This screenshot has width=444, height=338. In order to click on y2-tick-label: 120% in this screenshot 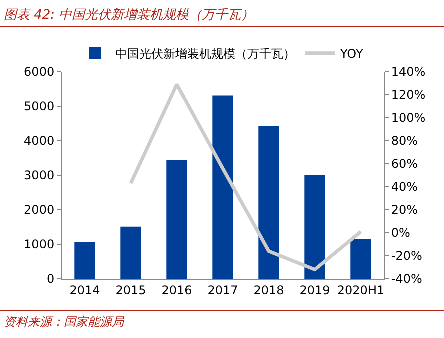, I will do `click(408, 95)`.